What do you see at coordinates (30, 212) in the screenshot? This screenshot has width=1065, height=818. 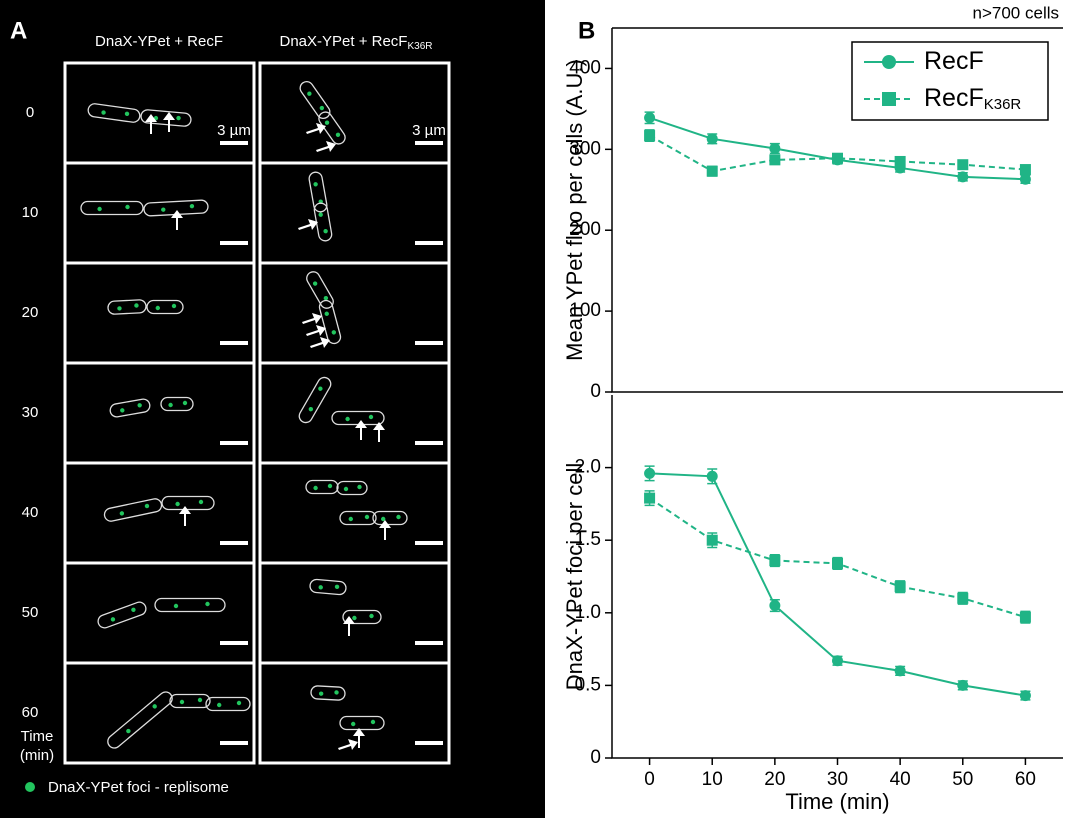 I see `time-label: 10` at bounding box center [30, 212].